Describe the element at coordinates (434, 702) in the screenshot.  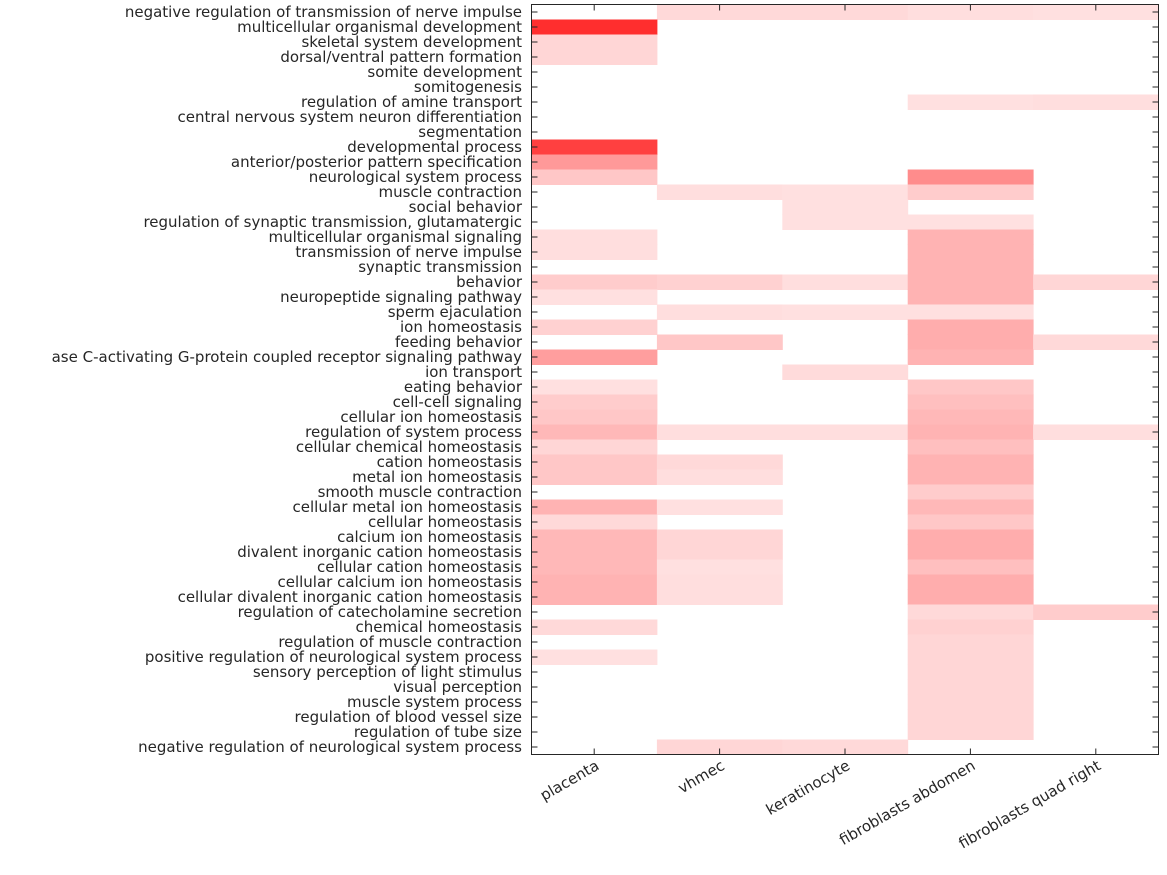
I see `y-tick-label: muscle system process` at that location.